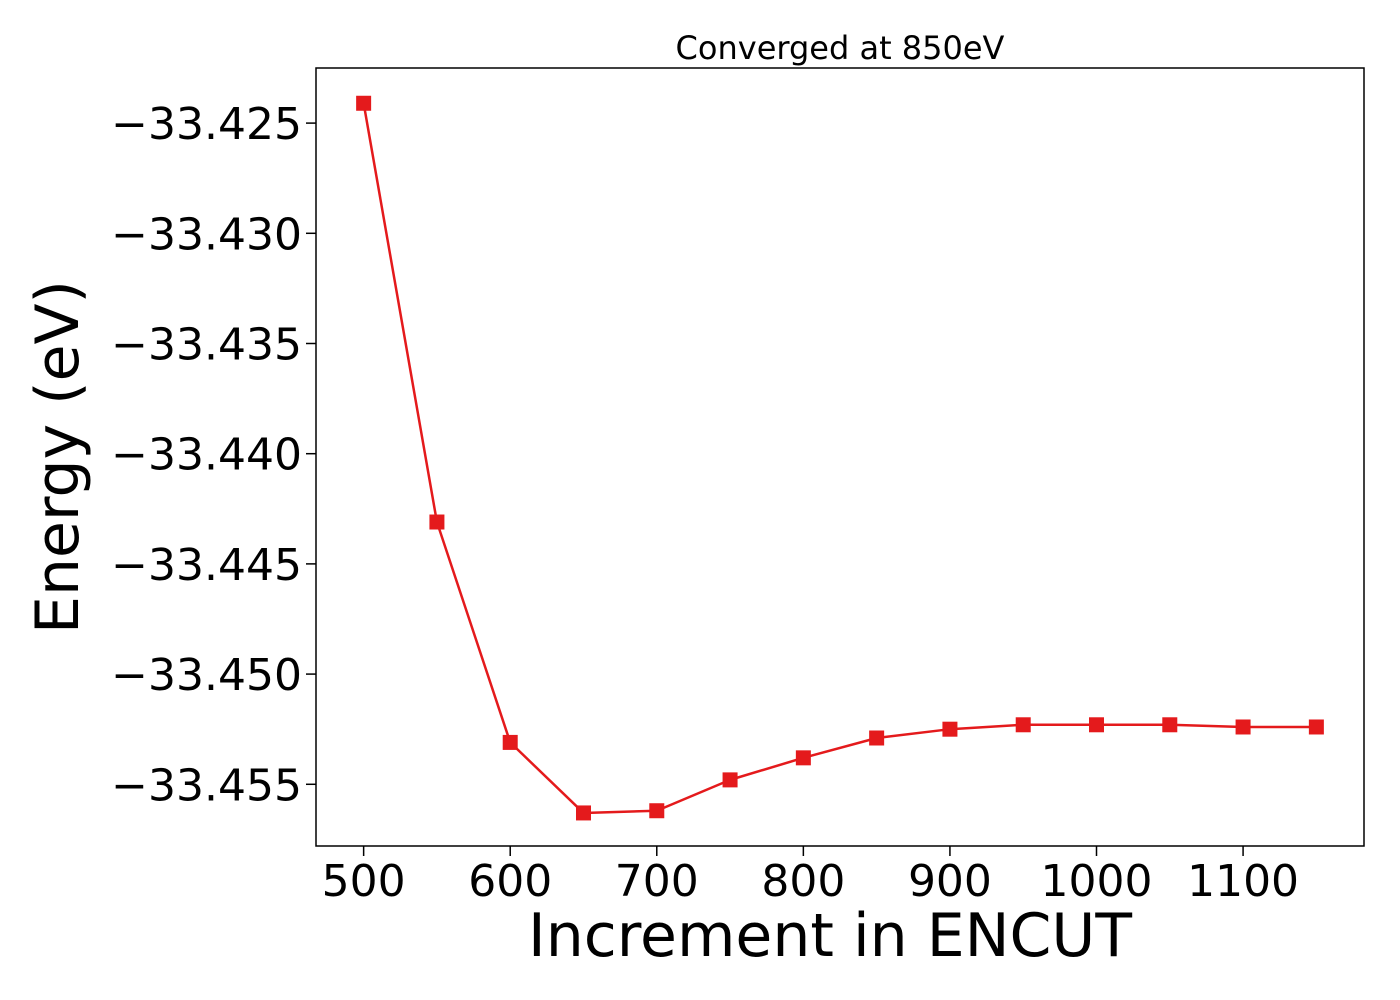 The image size is (1400, 1000). I want to click on x-tick-label: 1000, so click(1097, 881).